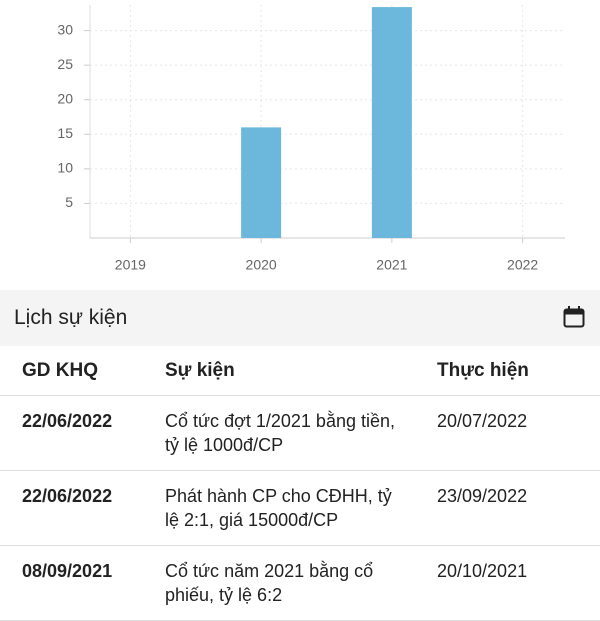 This screenshot has width=600, height=621. What do you see at coordinates (300, 318) in the screenshot?
I see `section-header: Lịch sự kiện` at bounding box center [300, 318].